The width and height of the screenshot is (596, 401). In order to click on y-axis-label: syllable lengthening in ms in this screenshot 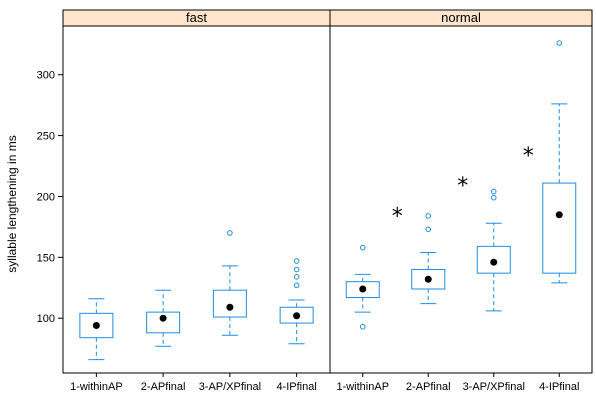, I will do `click(12, 203)`.